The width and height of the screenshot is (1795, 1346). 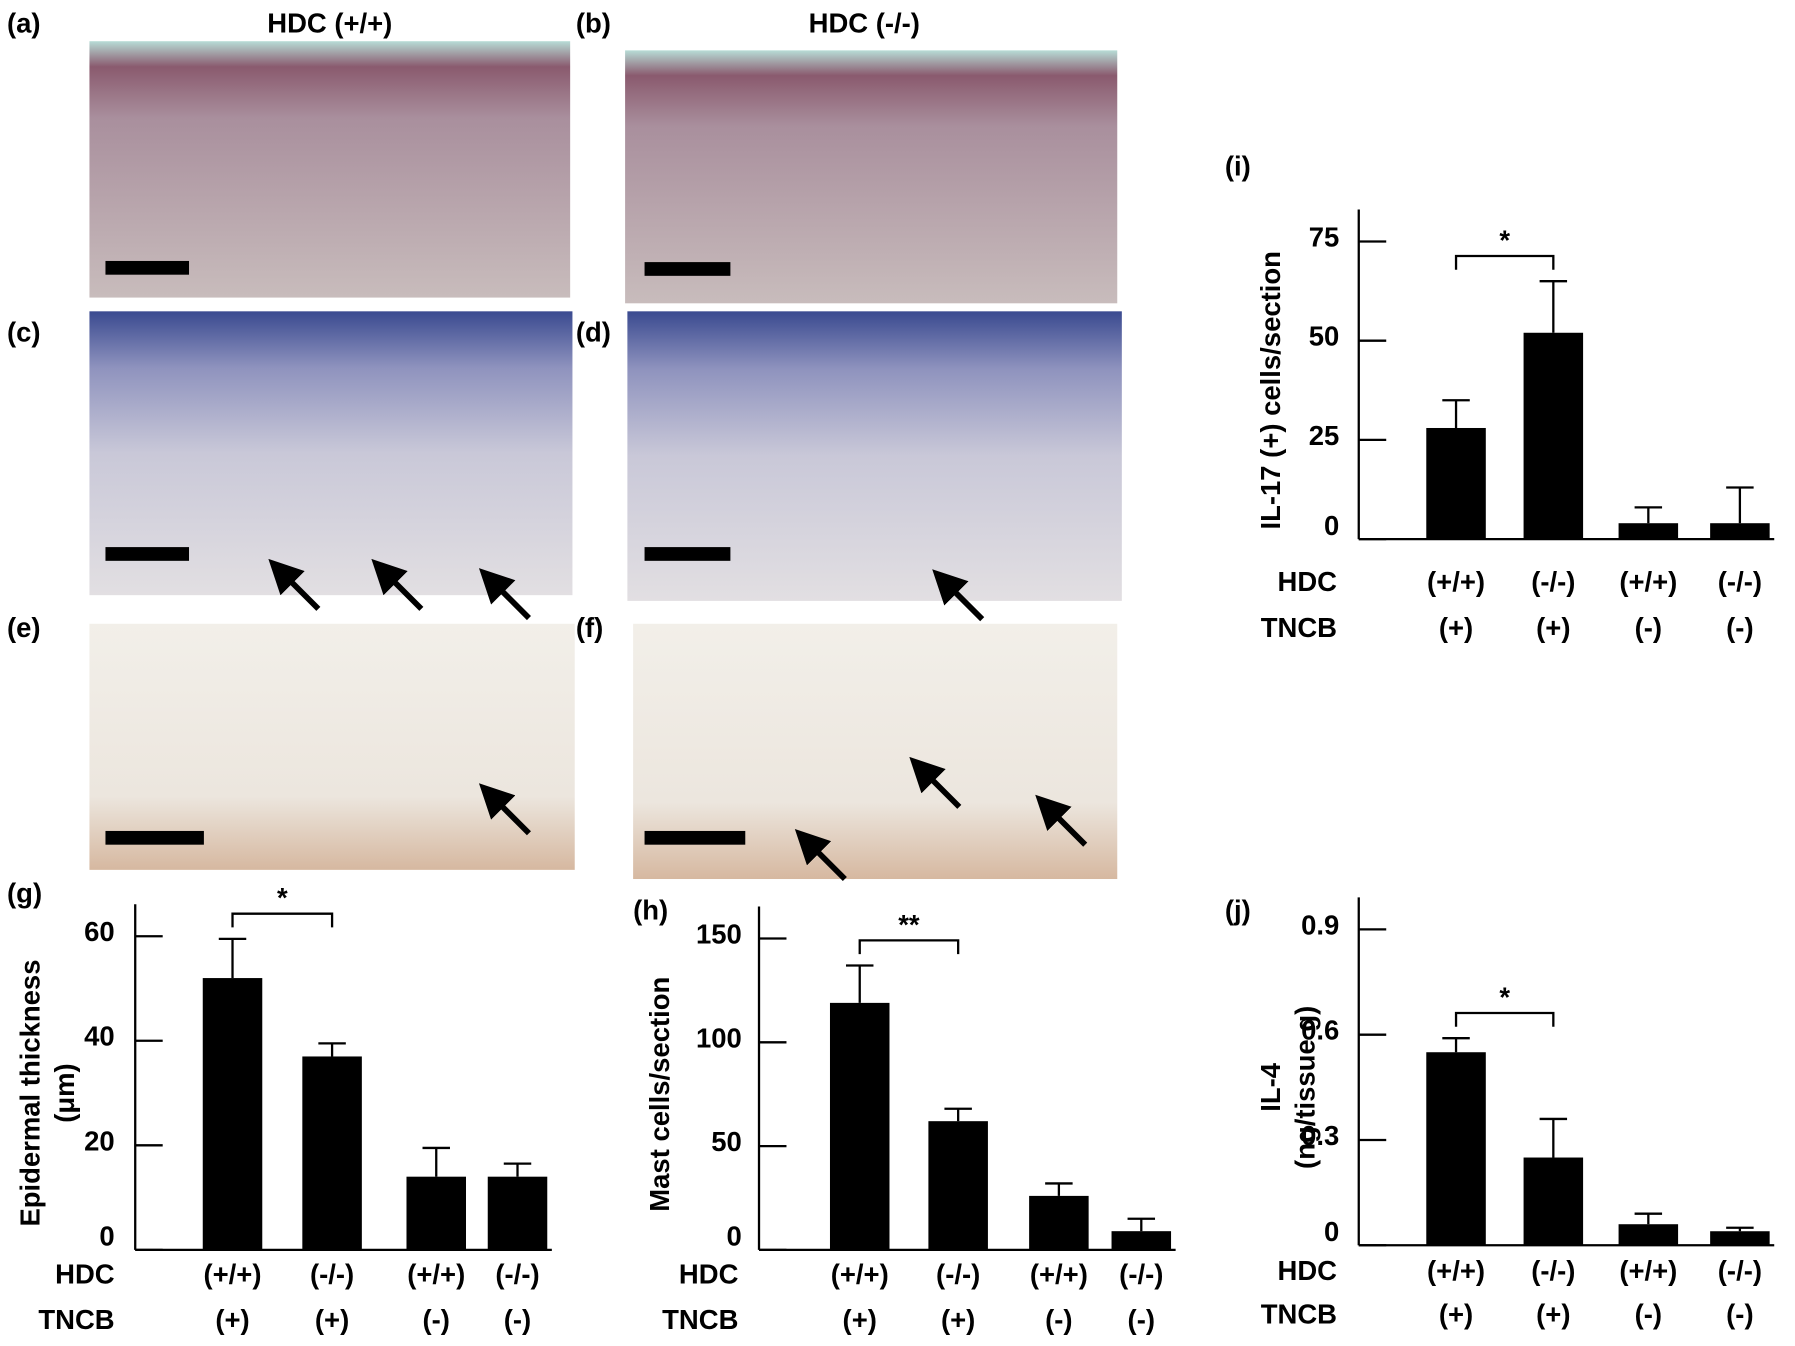 I want to click on y-axis-label: IL-17 (+) cells/section, so click(x=1270, y=390).